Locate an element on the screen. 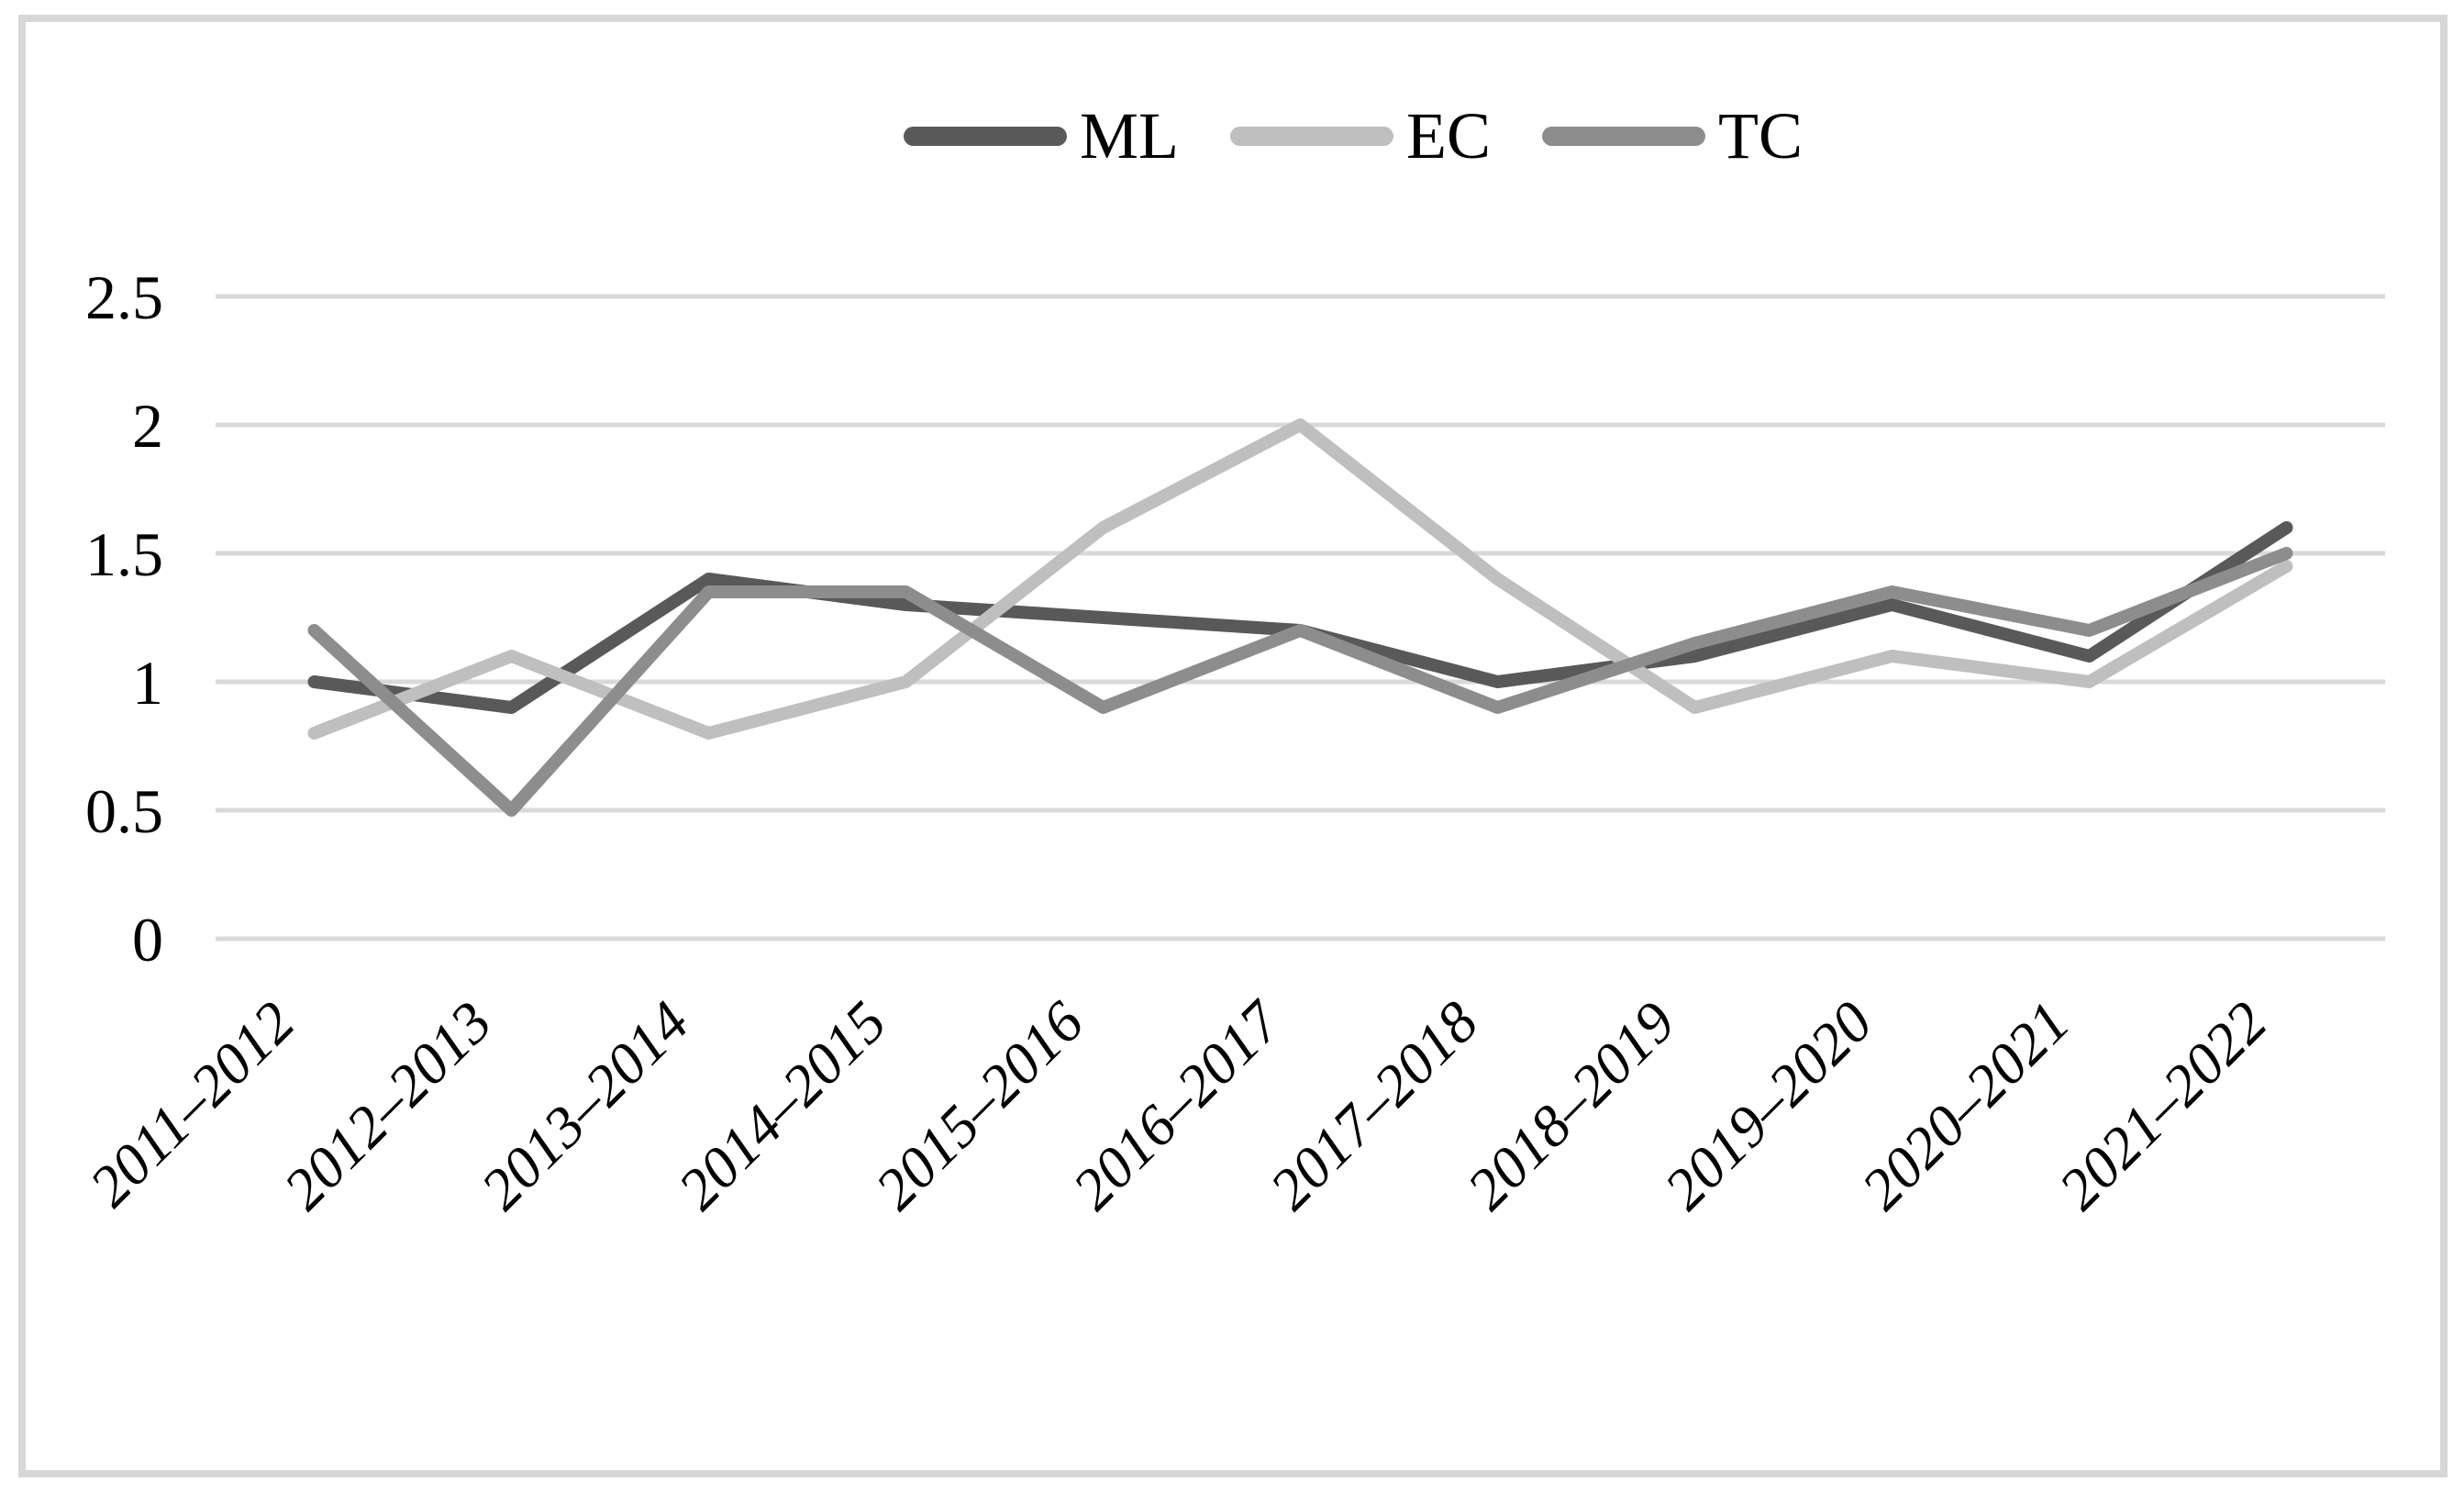 Image resolution: width=2464 pixels, height=1493 pixels. x-axis-category-label: 2017–2018 is located at coordinates (1374, 1105).